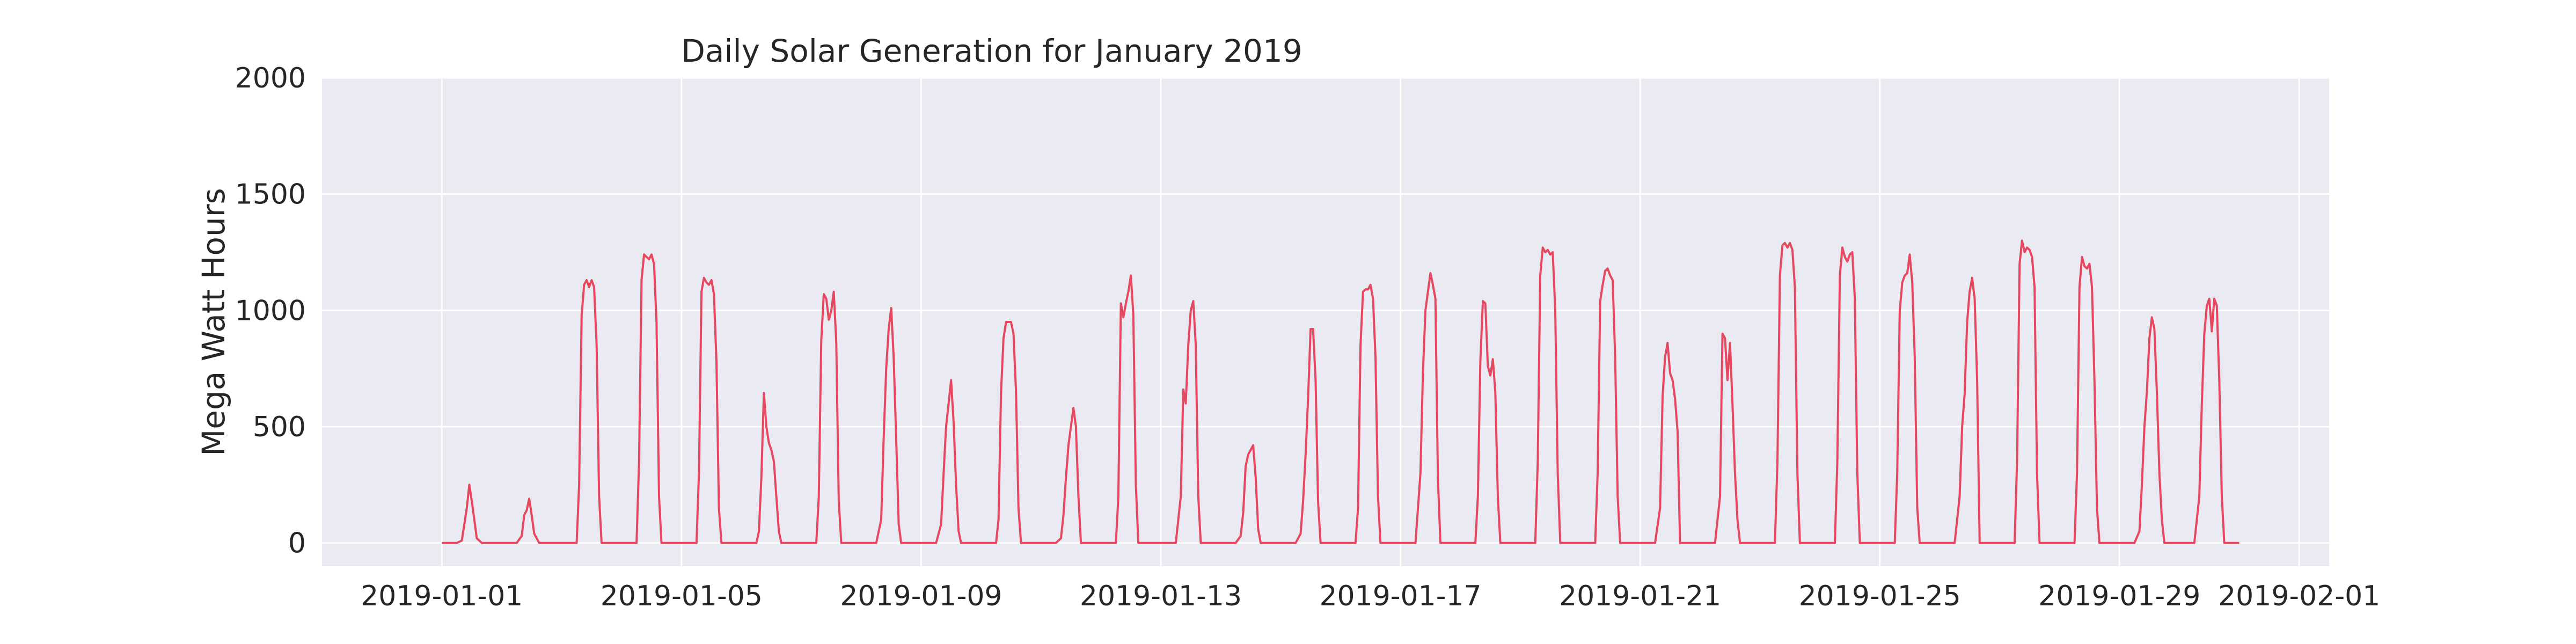 This screenshot has width=2576, height=644. I want to click on x-tick-label: 2019-01-09, so click(921, 596).